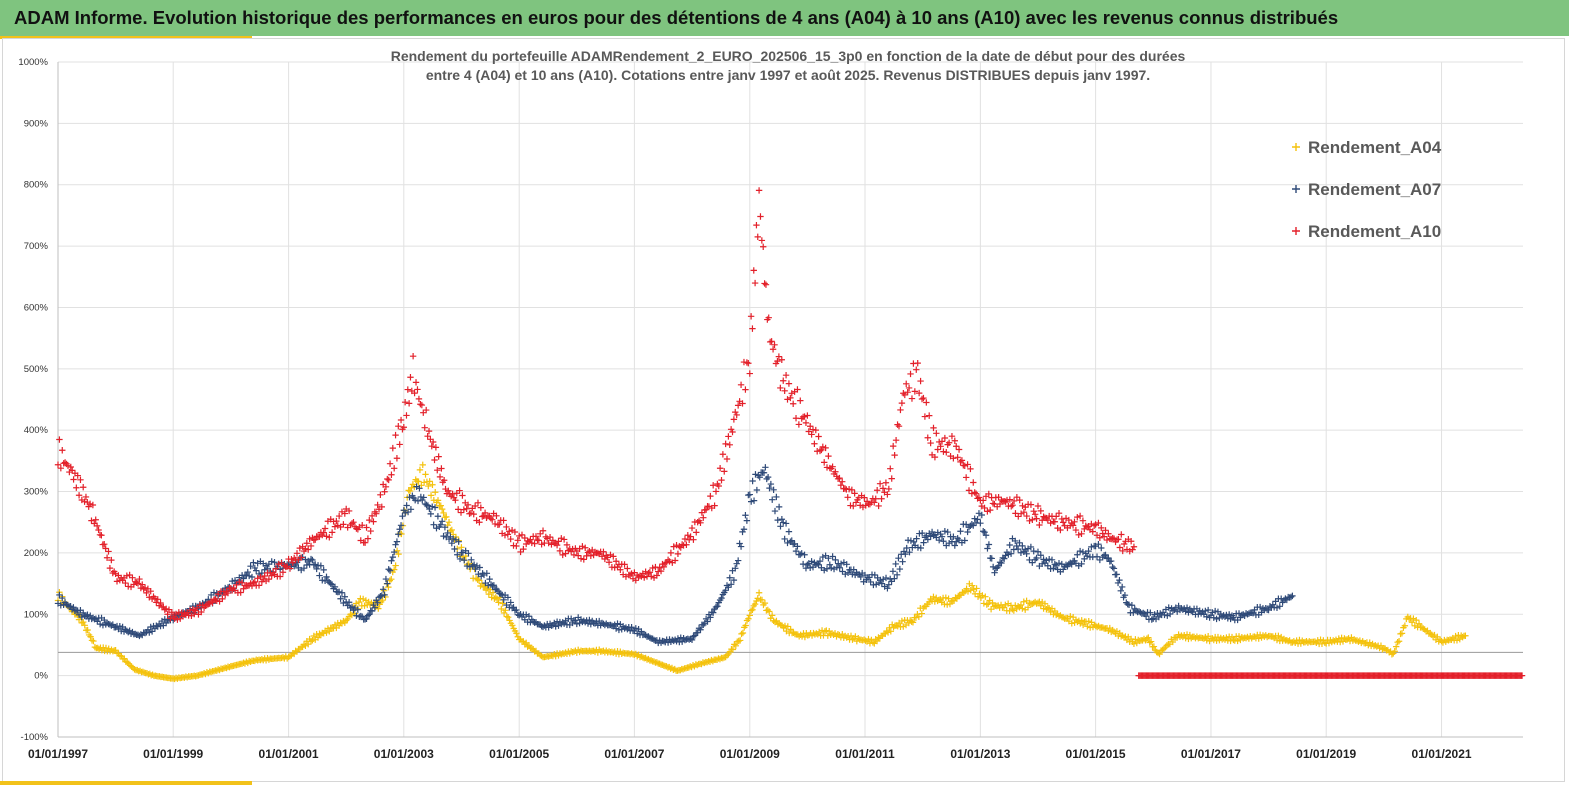 The height and width of the screenshot is (785, 1569). Describe the element at coordinates (126, 37) in the screenshot. I see `accent-bar-top` at that location.